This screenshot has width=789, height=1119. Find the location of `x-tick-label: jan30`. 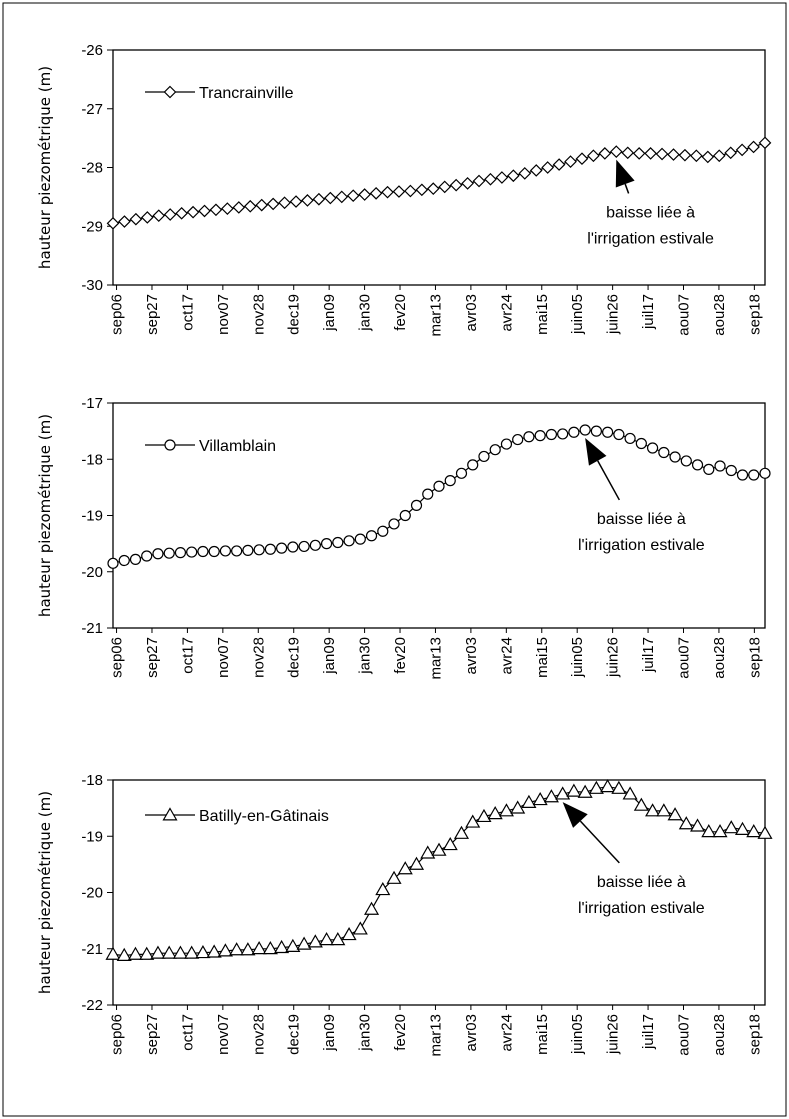

x-tick-label: jan30 is located at coordinates (365, 1033).